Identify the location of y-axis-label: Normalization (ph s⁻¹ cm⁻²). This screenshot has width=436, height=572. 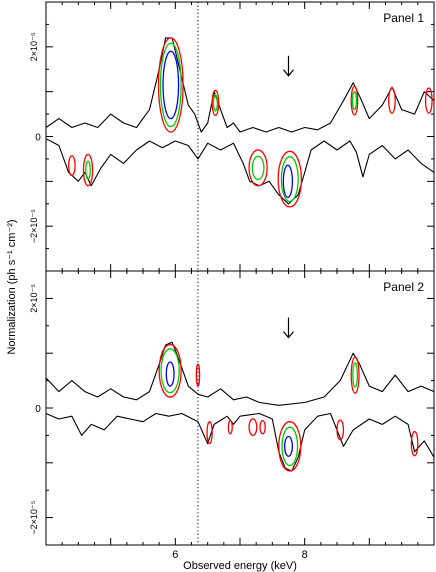
(12, 286).